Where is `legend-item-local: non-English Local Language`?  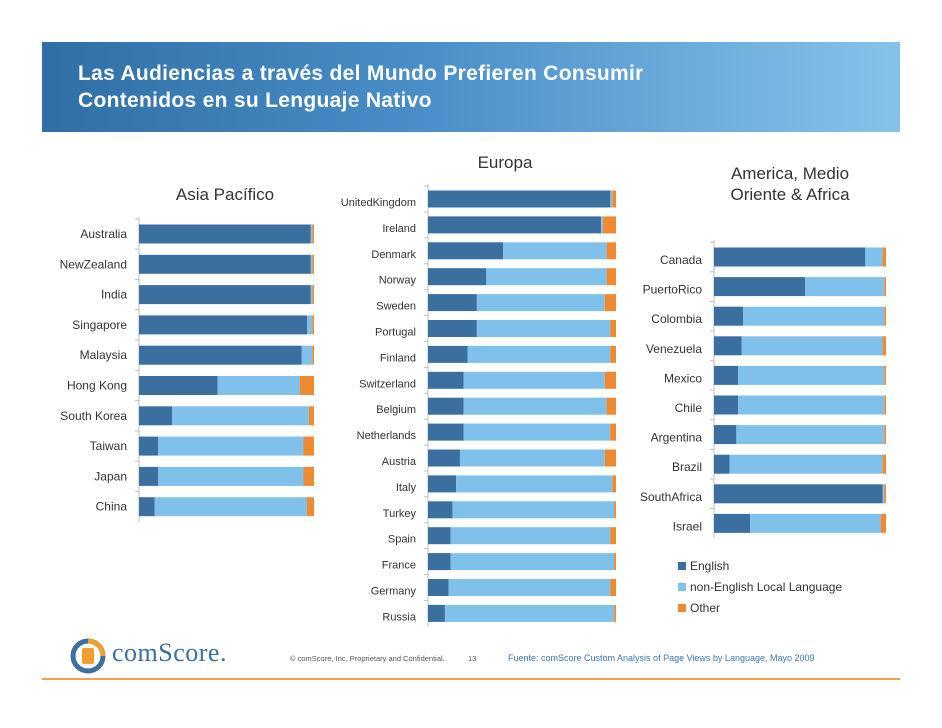
legend-item-local: non-English Local Language is located at coordinates (760, 586).